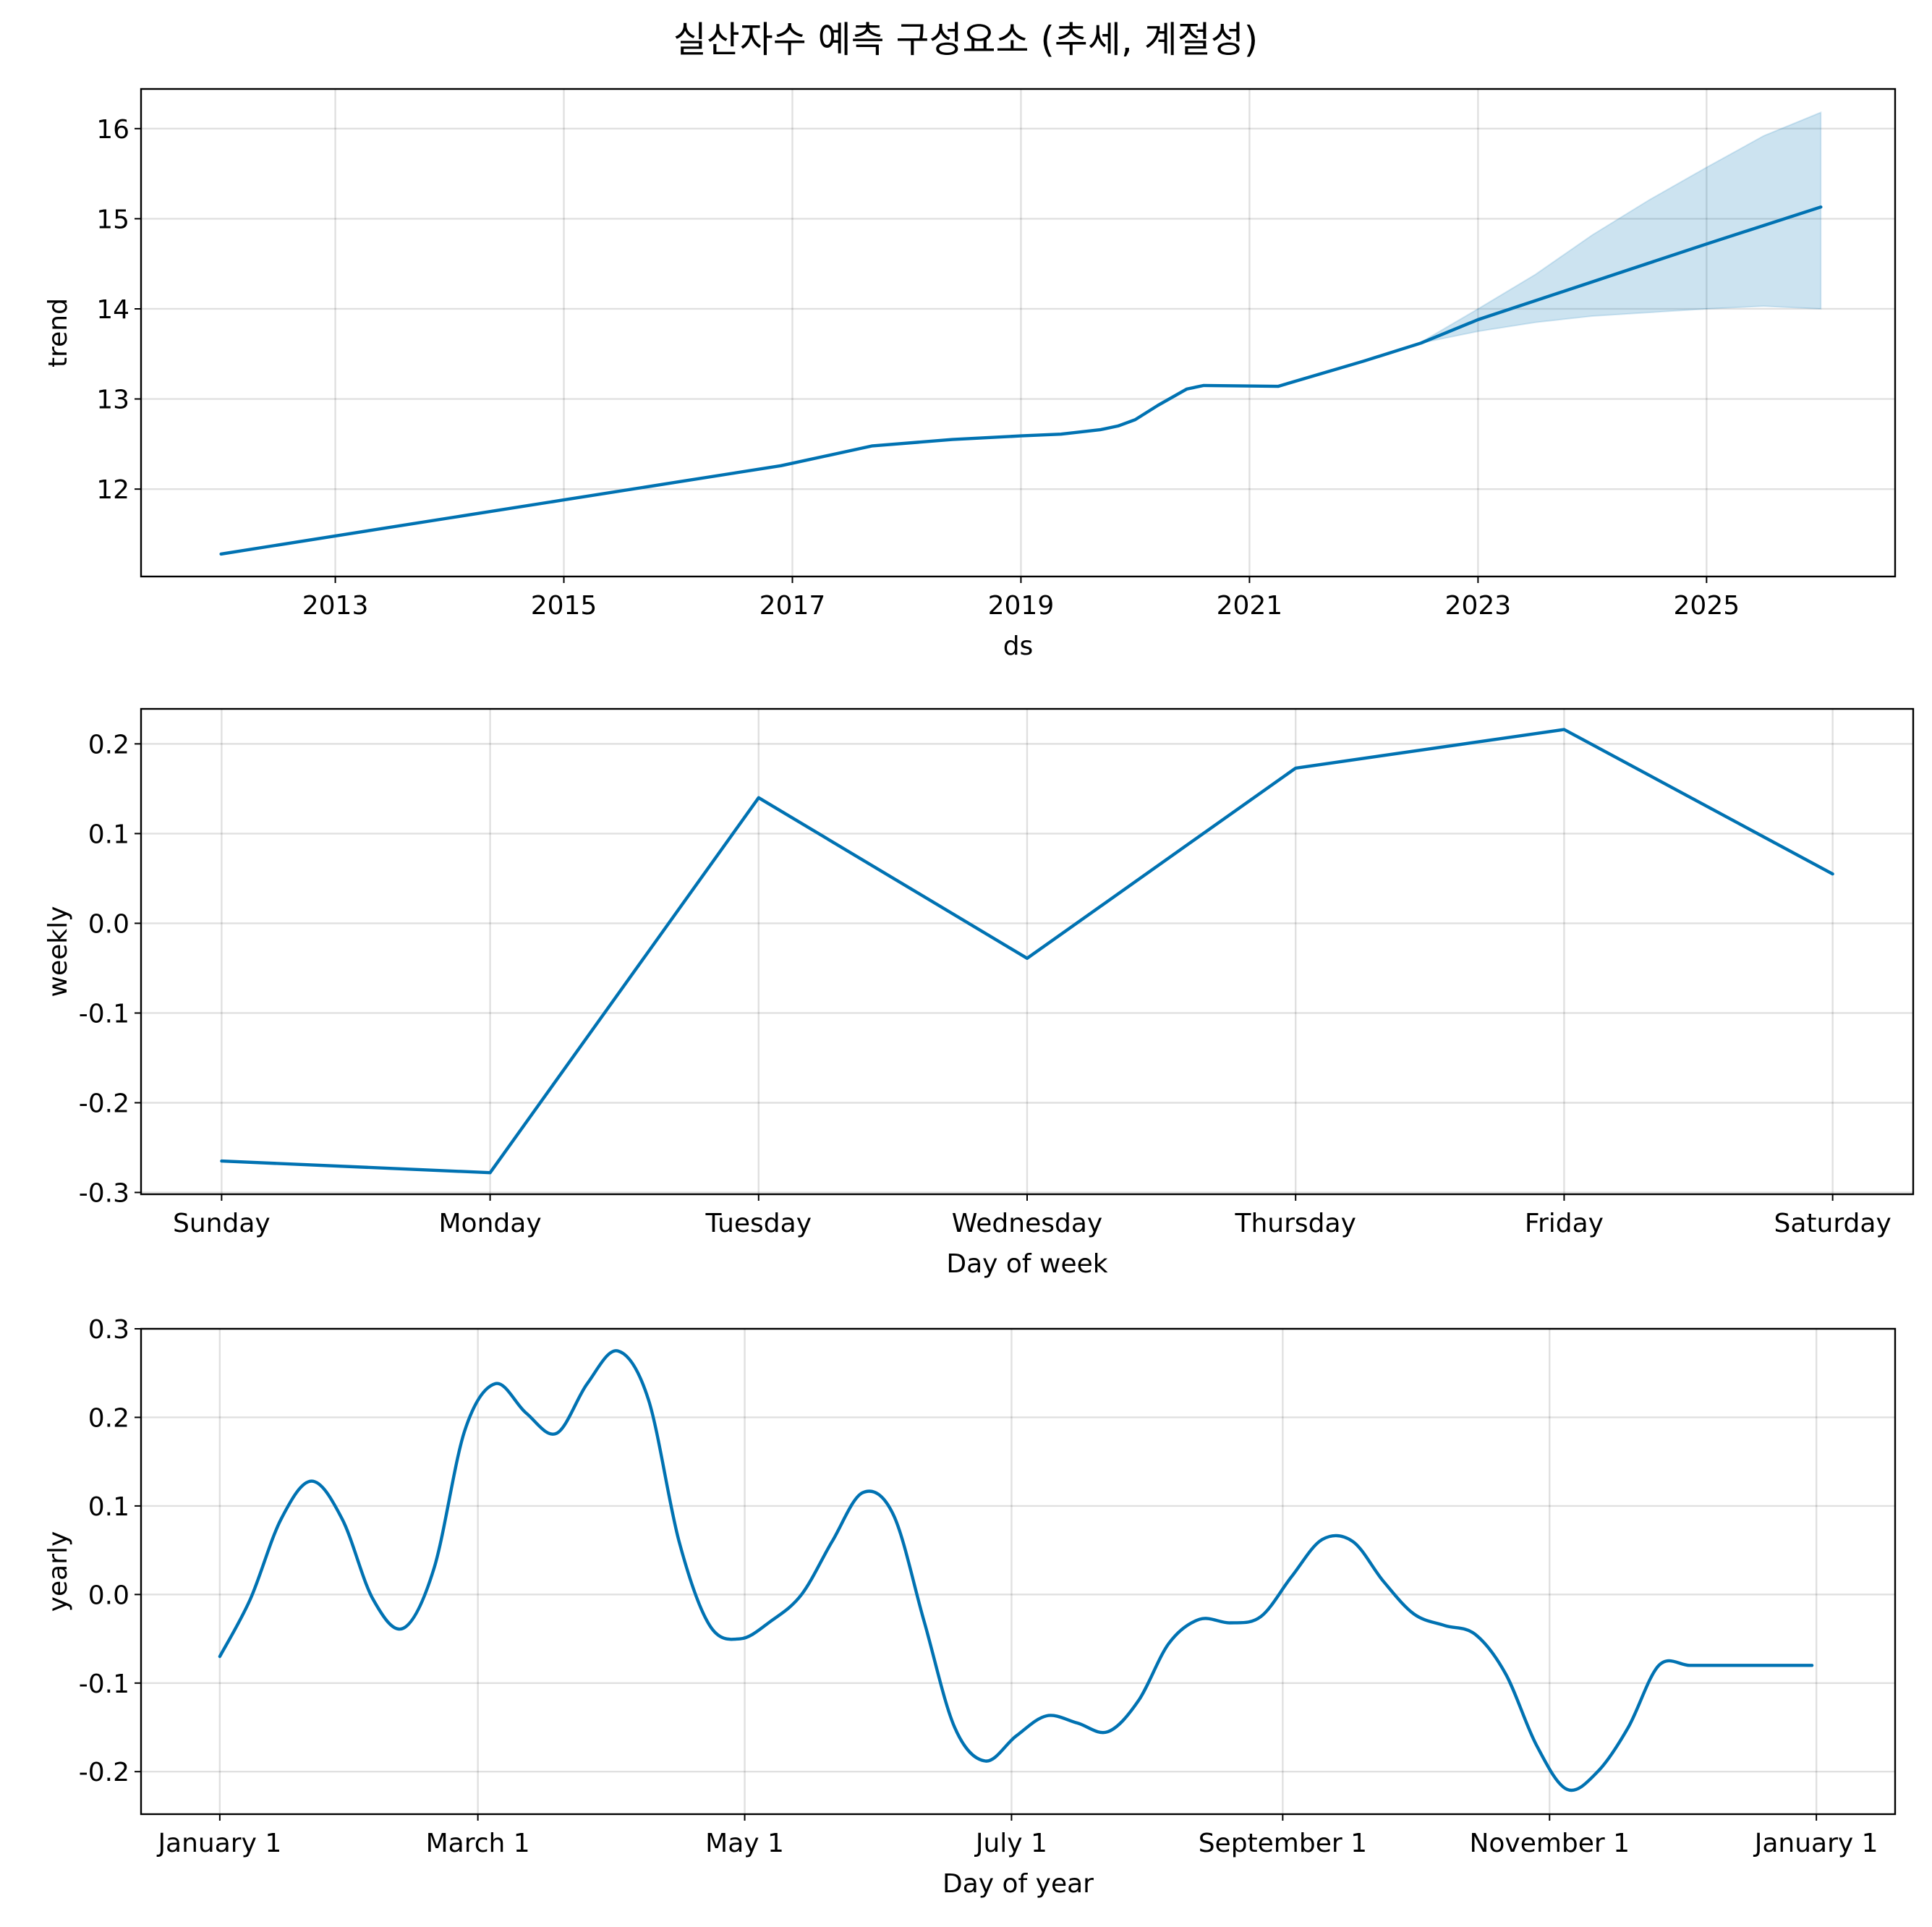  What do you see at coordinates (222, 1223) in the screenshot?
I see `x-tick-label: Sunday` at bounding box center [222, 1223].